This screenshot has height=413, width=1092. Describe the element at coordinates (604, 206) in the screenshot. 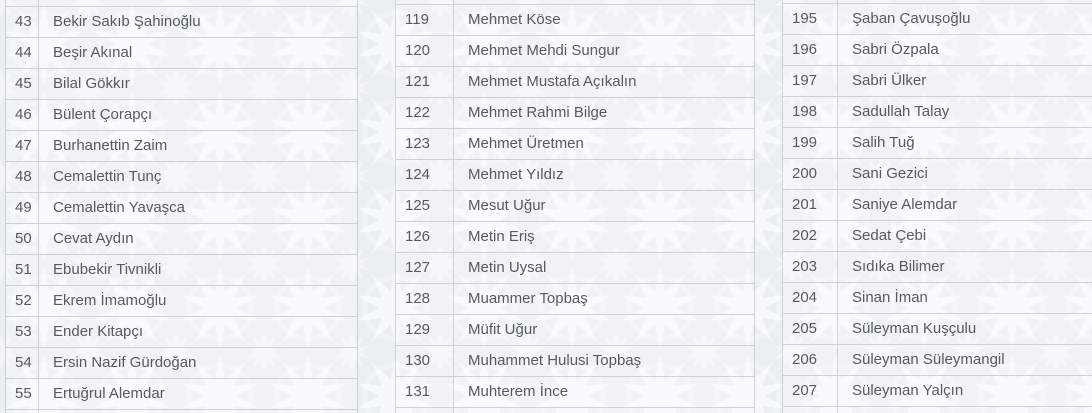

I see `cell-name: Mesut Uğur` at that location.